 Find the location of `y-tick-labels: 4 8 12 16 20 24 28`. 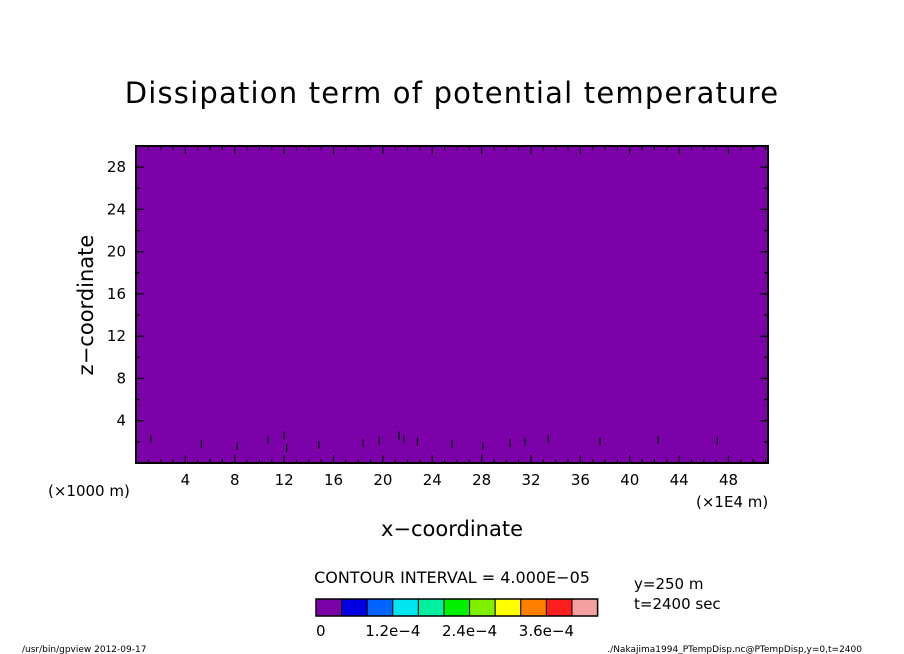

y-tick-labels: 4 8 12 16 20 24 28 is located at coordinates (116, 294).